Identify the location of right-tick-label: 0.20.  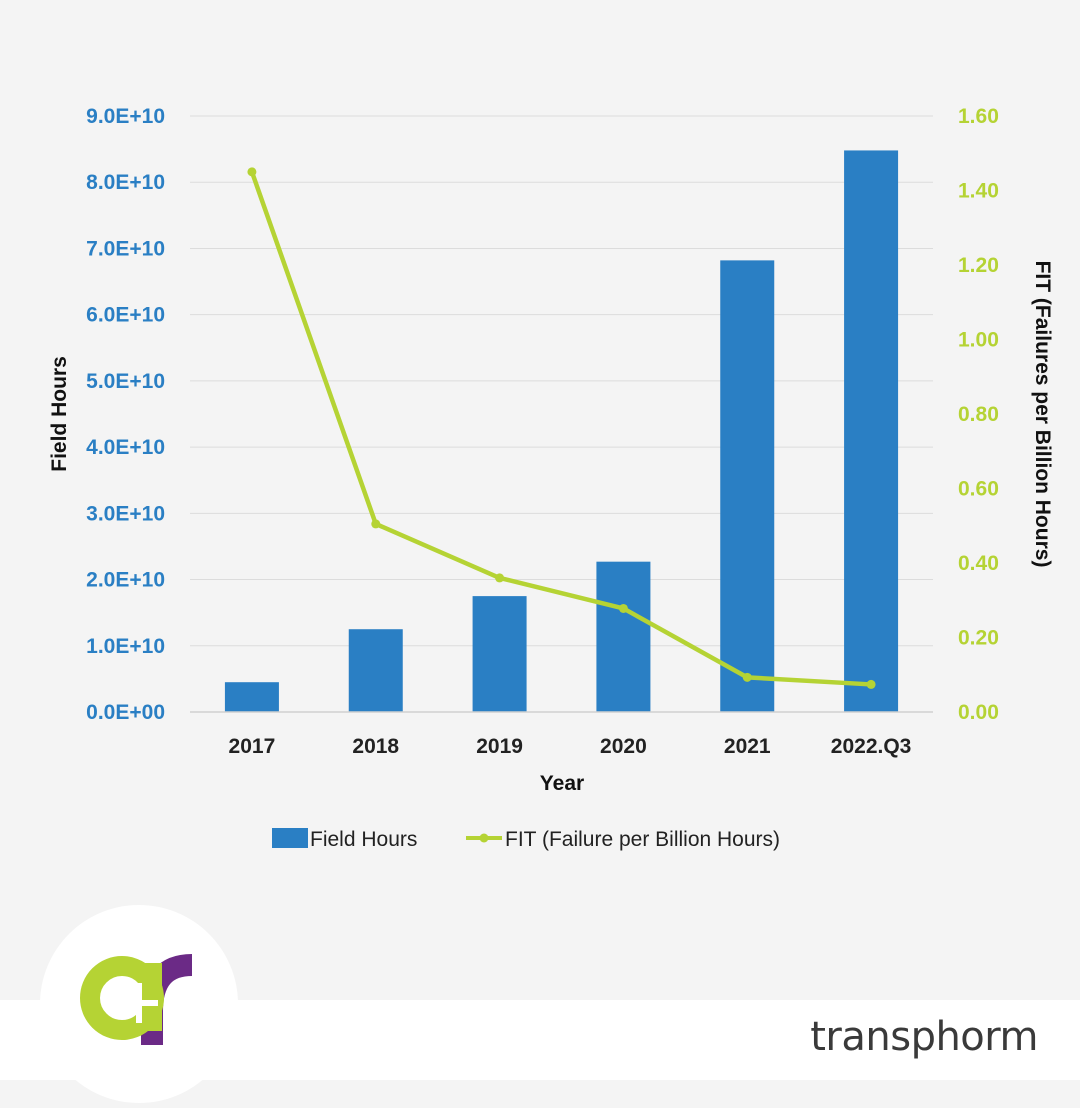
(978, 638).